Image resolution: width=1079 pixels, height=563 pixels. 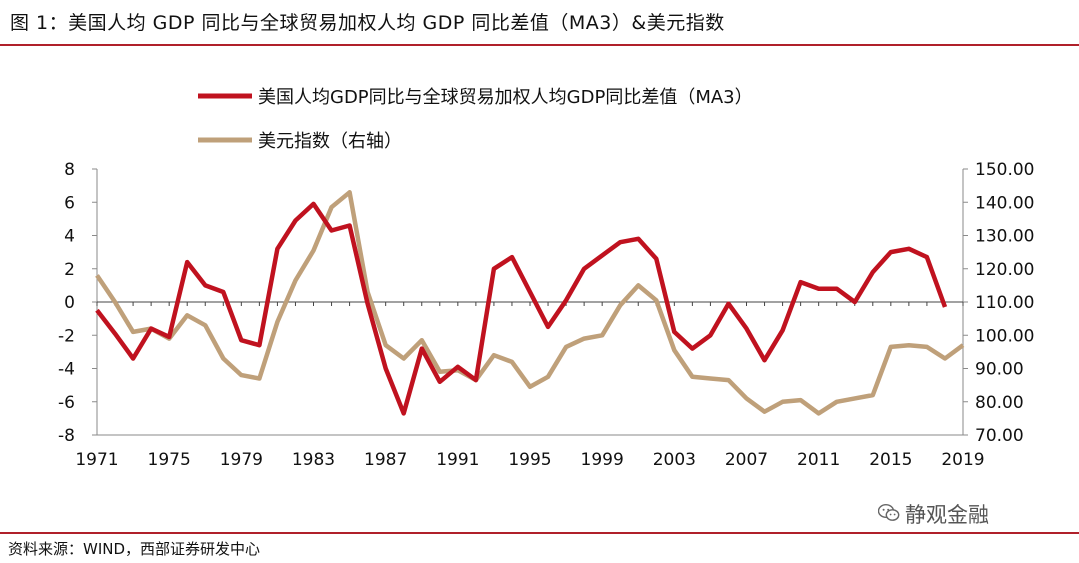 I want to click on legend-label: 美元指数（右轴）, so click(x=330, y=141).